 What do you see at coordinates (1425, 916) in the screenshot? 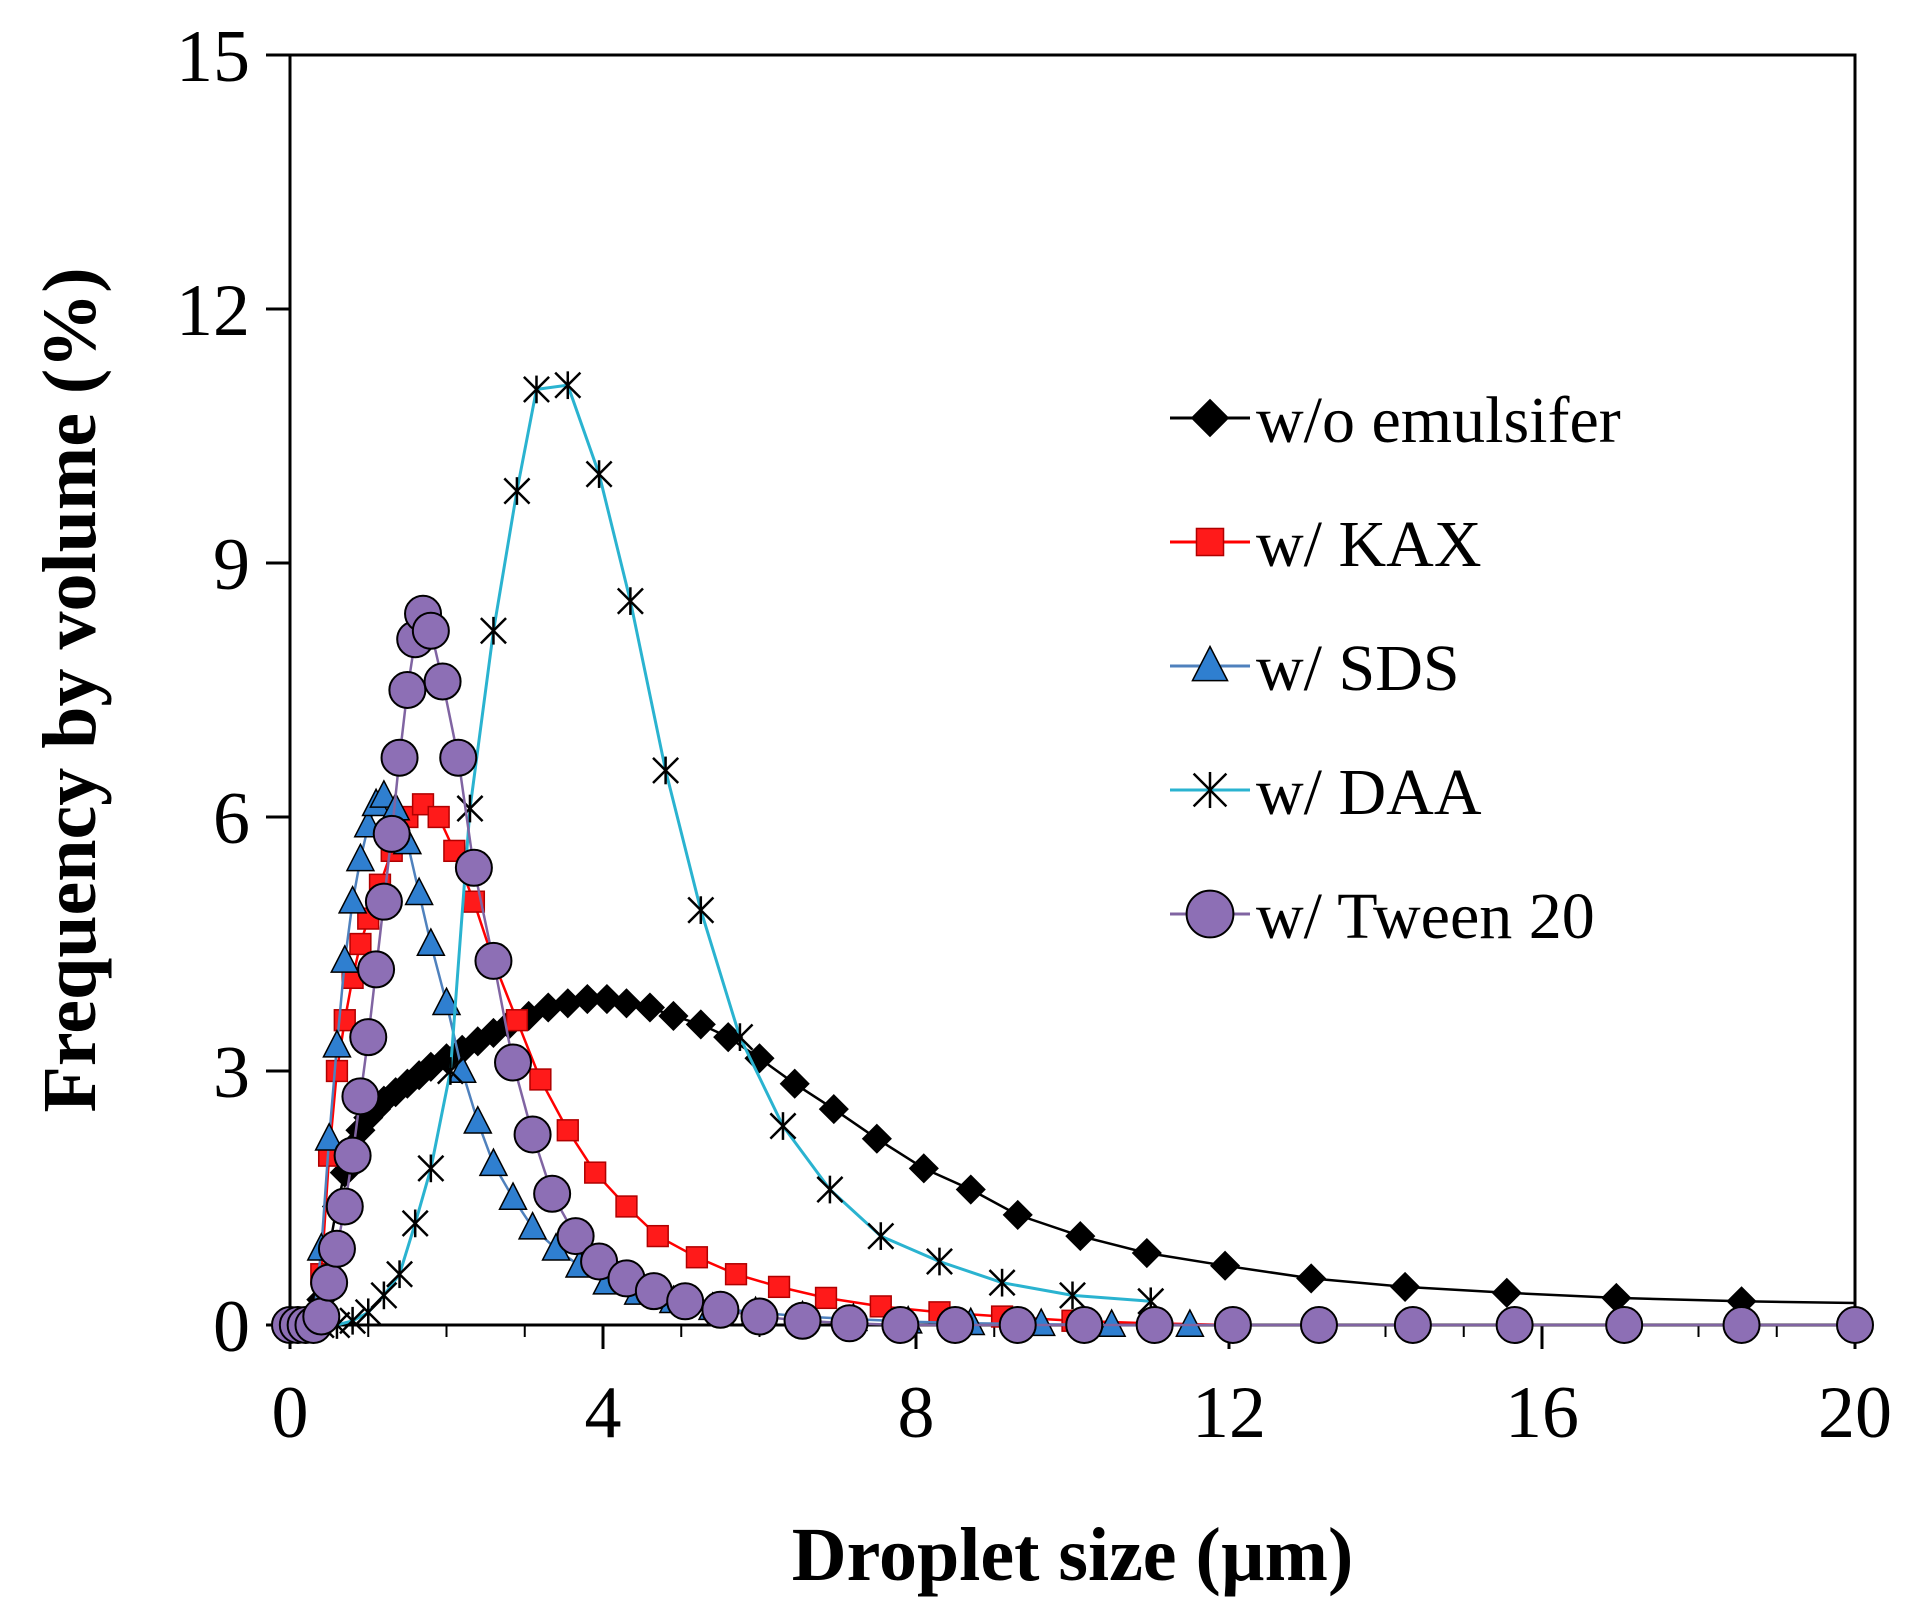
I see `legend-label: w/ Tween 20` at bounding box center [1425, 916].